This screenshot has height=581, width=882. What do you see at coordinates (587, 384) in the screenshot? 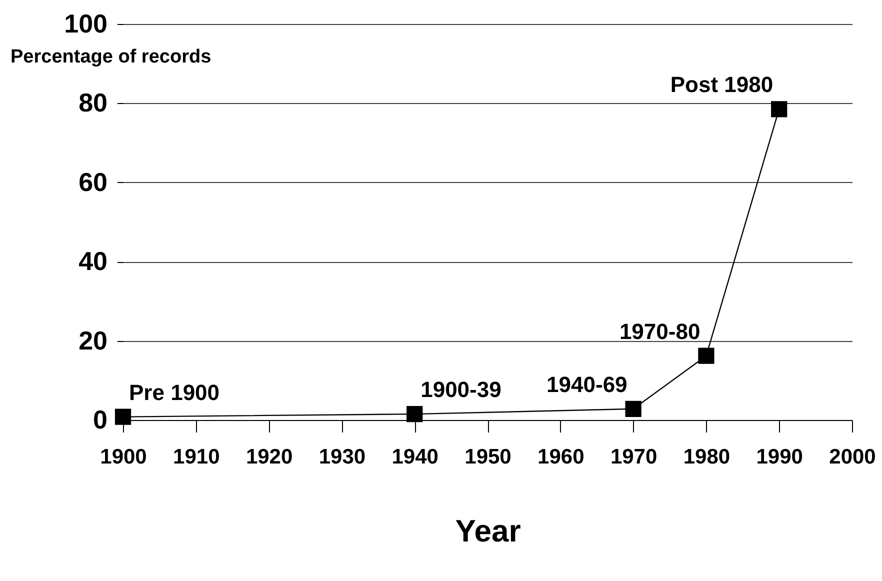
I see `annotation: 1940-69` at bounding box center [587, 384].